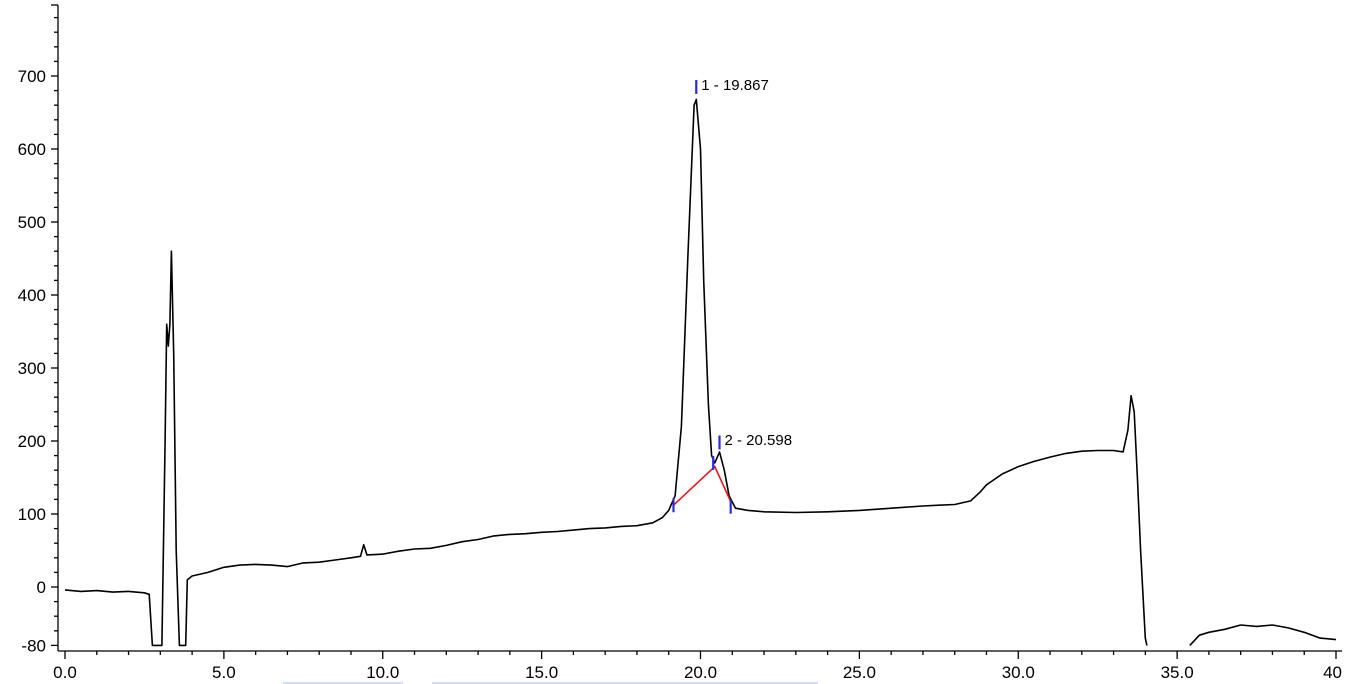 The height and width of the screenshot is (684, 1356). I want to click on x-tick-label: 25.0, so click(859, 672).